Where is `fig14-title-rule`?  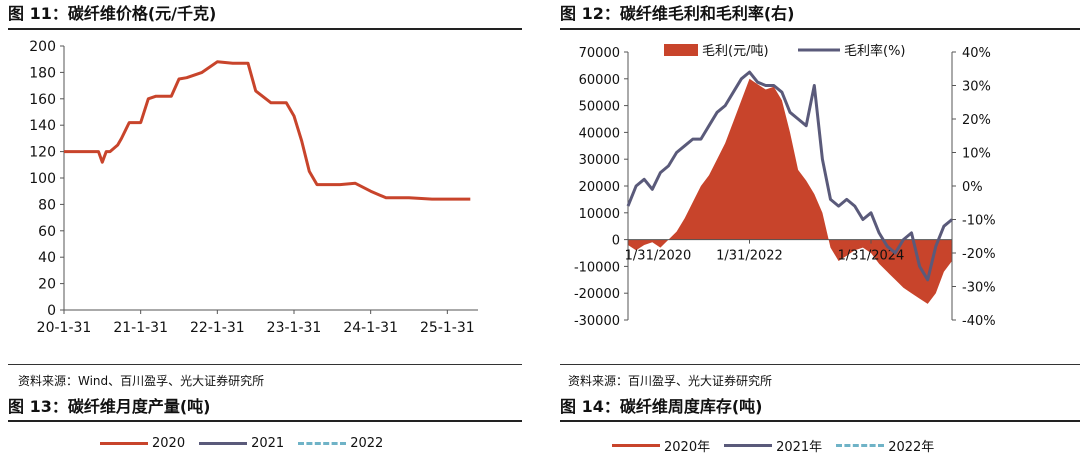
fig14-title-rule is located at coordinates (820, 421).